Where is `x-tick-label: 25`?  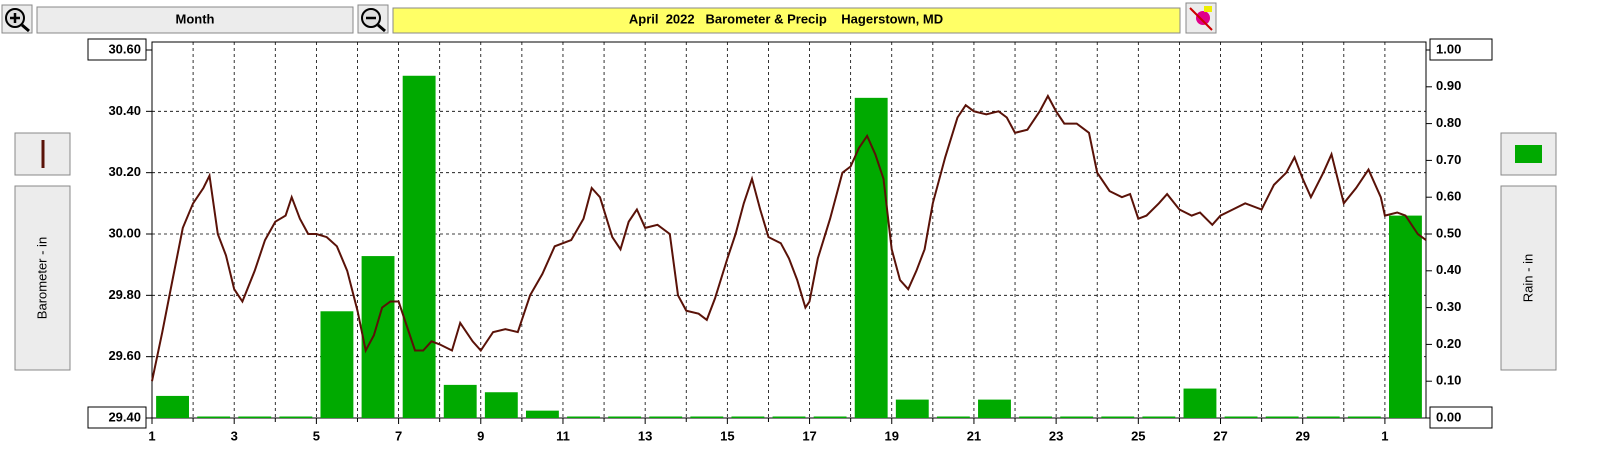 x-tick-label: 25 is located at coordinates (1138, 435).